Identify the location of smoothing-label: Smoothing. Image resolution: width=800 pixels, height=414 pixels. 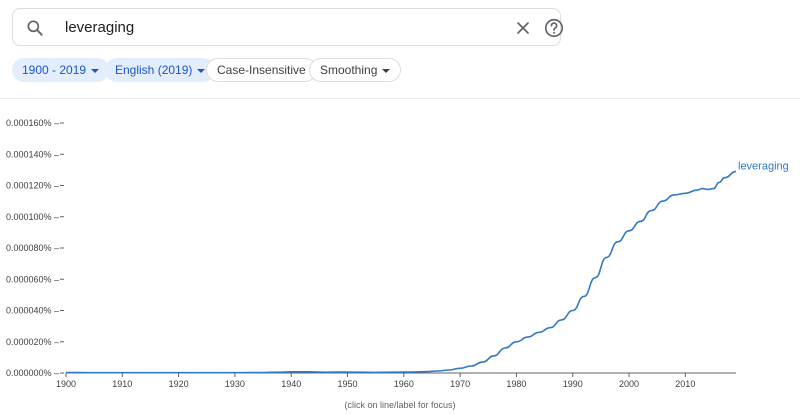
(349, 70).